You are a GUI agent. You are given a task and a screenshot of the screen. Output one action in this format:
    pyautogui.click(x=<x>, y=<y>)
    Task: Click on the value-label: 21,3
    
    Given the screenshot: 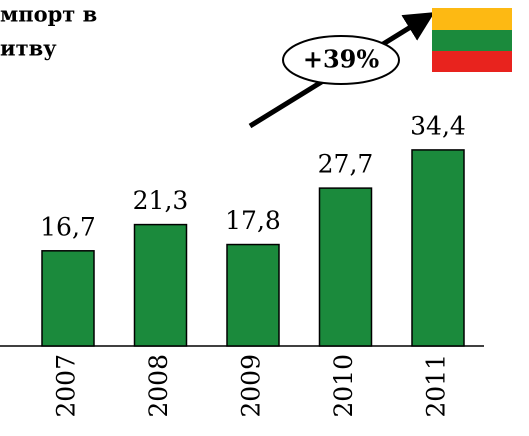 What is the action you would take?
    pyautogui.click(x=161, y=200)
    